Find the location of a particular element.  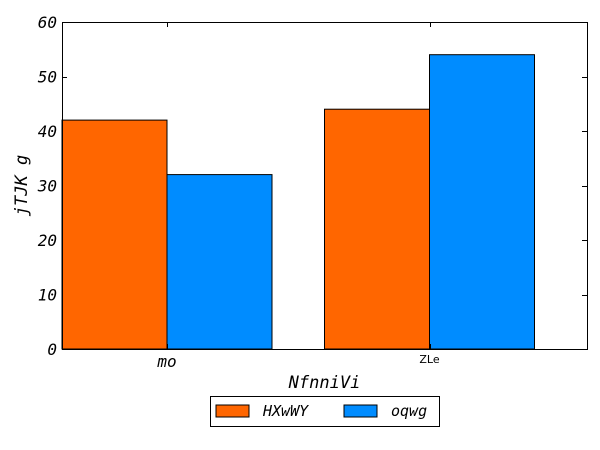

bar-HXwWY-mo is located at coordinates (114, 234).